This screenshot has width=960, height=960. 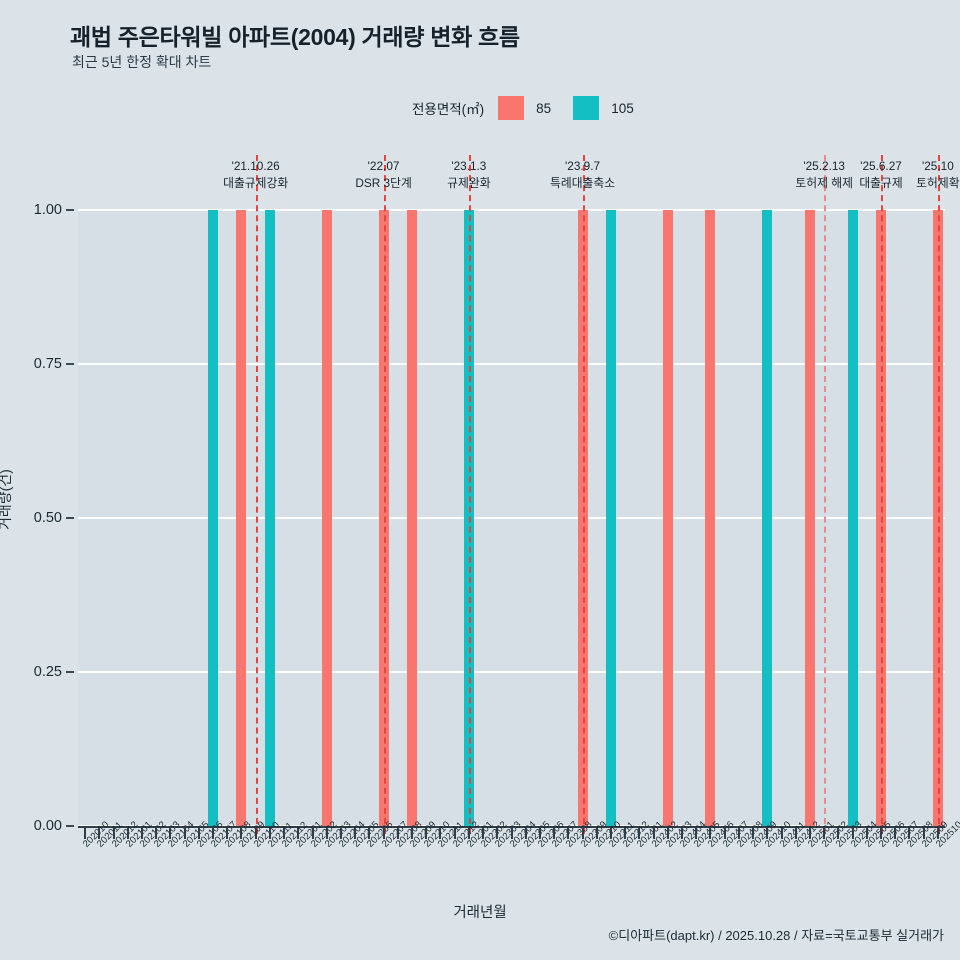 I want to click on event-annotation-date: '21.10.26, so click(x=255, y=166).